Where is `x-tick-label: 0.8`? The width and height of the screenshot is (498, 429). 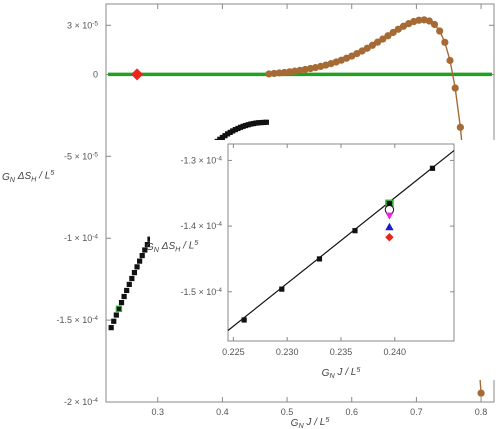 x-tick-label: 0.8 is located at coordinates (481, 412).